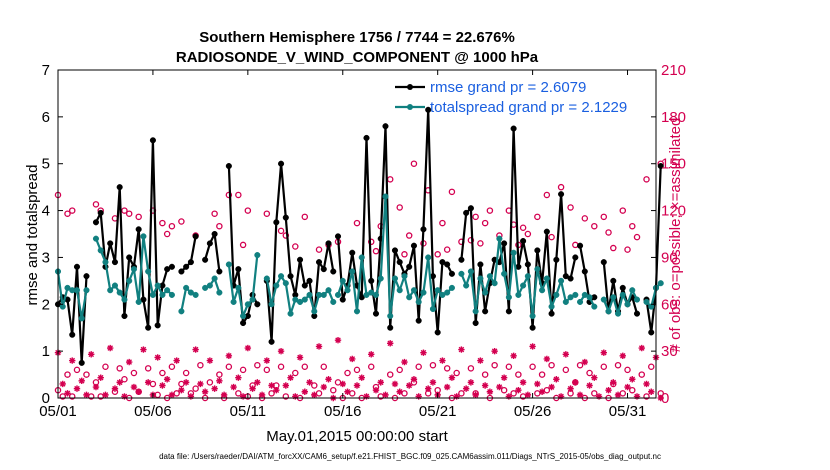  I want to click on legend-marker-rmse, so click(410, 87).